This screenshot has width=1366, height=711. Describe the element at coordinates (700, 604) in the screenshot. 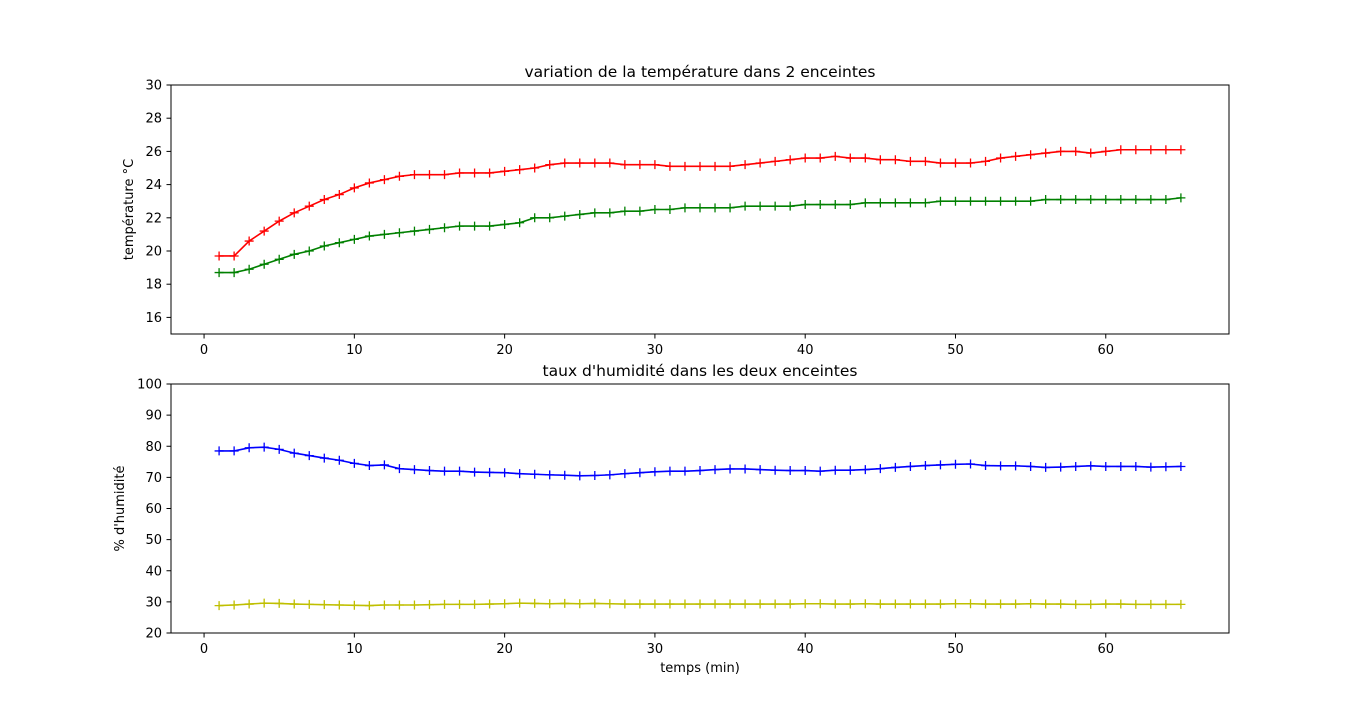

I see `series-2-2-markers` at that location.